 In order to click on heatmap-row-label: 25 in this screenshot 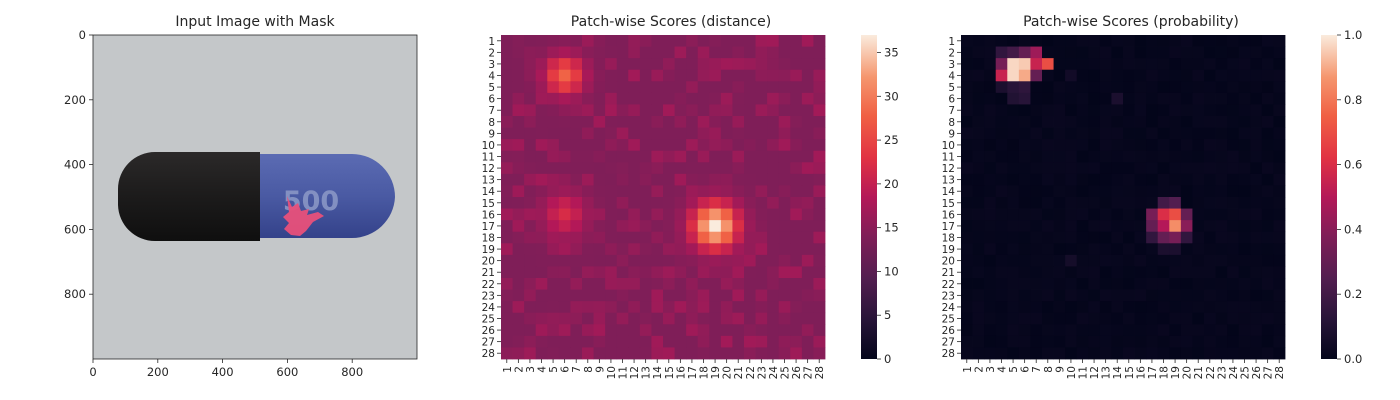, I will do `click(948, 320)`.